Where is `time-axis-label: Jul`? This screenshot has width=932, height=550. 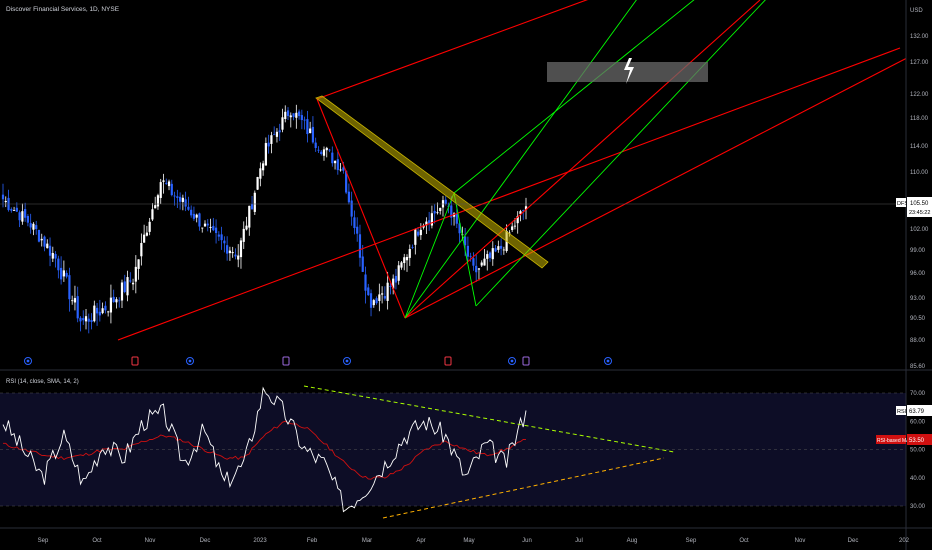 time-axis-label: Jul is located at coordinates (579, 541).